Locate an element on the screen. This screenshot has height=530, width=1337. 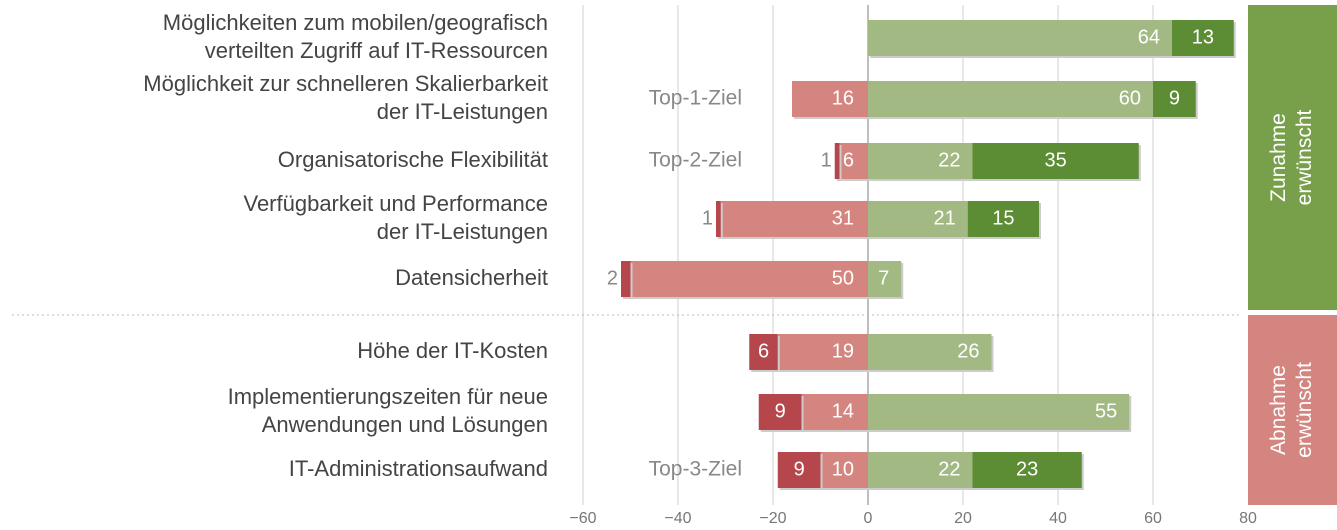
annotation: Top-1-Ziel is located at coordinates (695, 98).